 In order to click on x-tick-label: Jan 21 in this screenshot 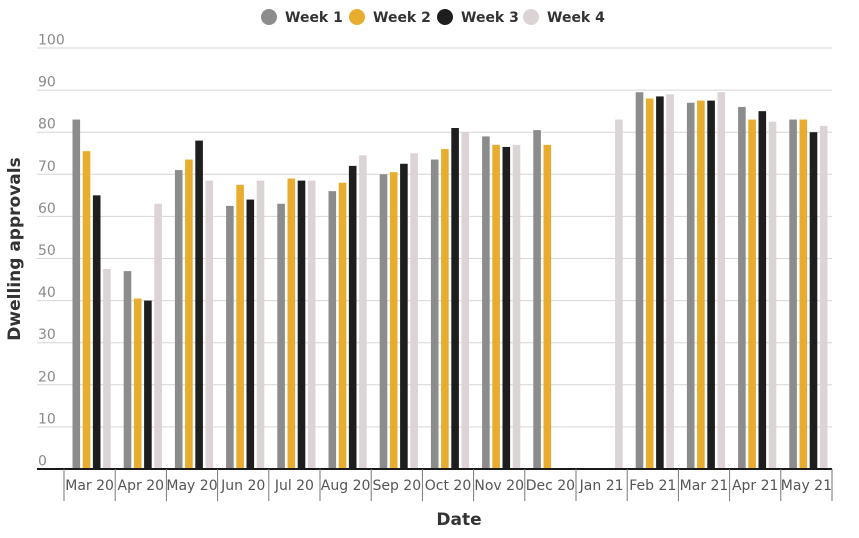, I will do `click(601, 486)`.